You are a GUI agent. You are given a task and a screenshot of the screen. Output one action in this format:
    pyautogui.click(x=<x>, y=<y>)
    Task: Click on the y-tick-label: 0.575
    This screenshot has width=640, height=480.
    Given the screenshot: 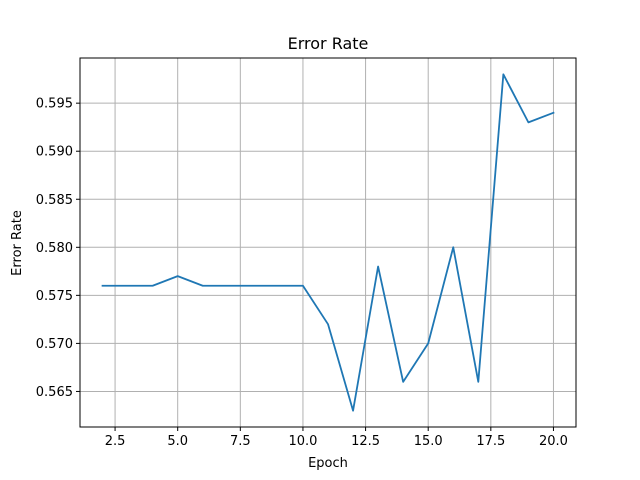 What is the action you would take?
    pyautogui.click(x=54, y=296)
    